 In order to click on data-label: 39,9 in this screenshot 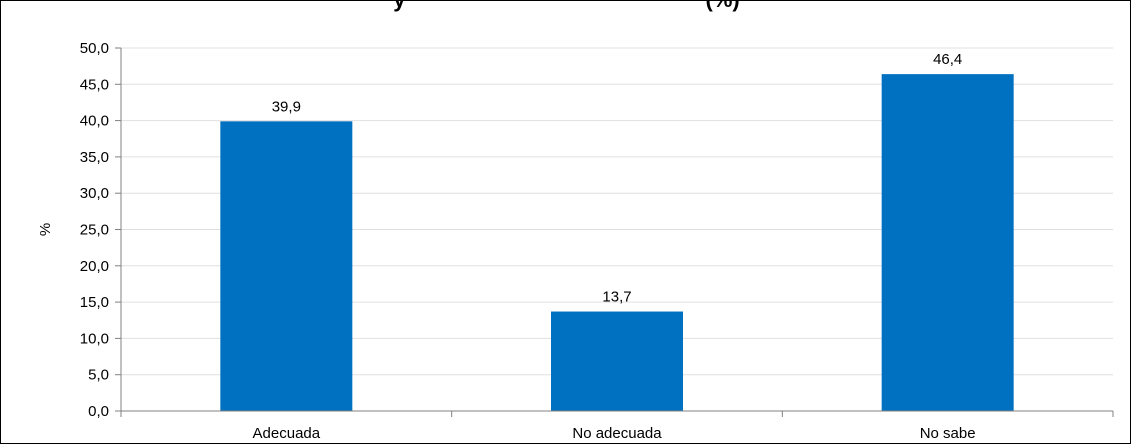, I will do `click(286, 106)`.